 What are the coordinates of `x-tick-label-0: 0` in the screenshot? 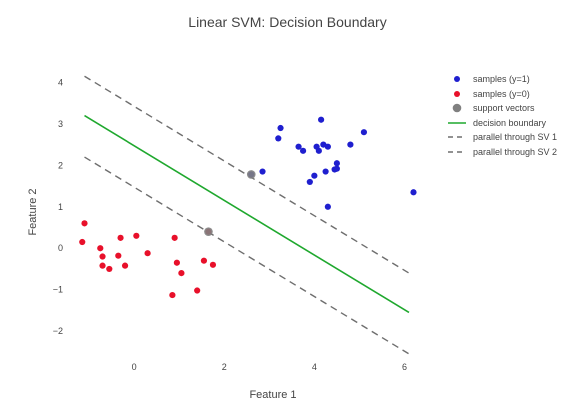 It's located at (134, 367).